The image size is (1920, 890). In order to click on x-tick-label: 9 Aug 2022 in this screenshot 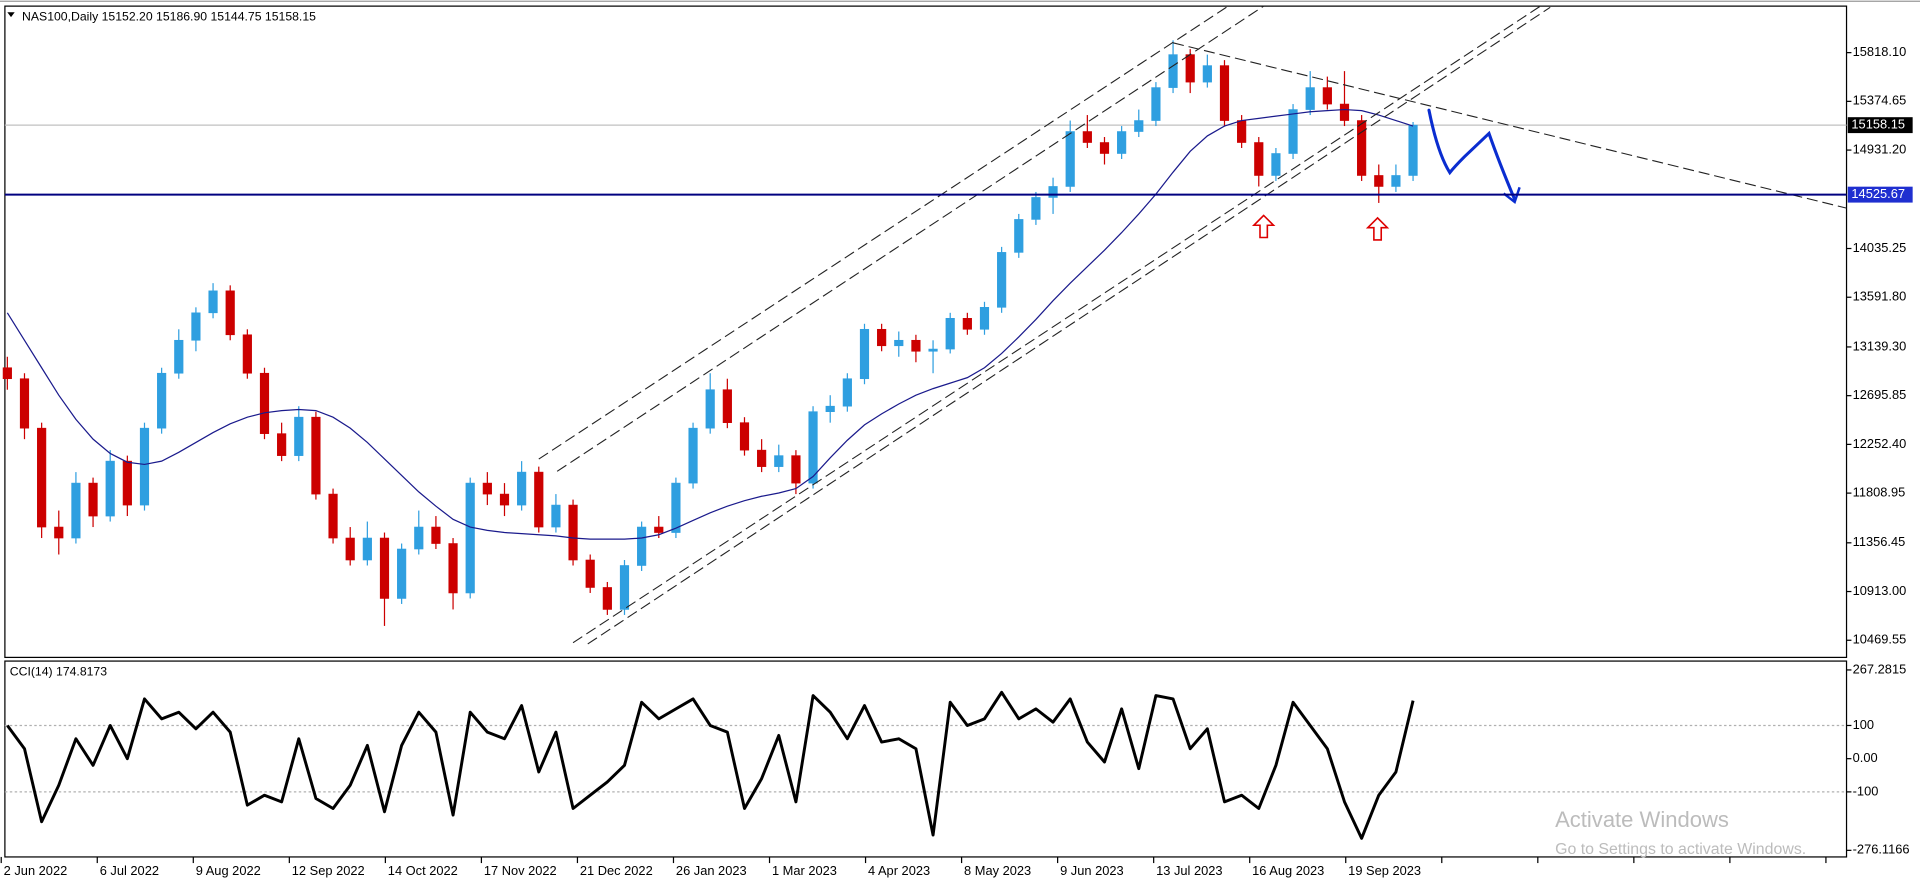, I will do `click(228, 870)`.